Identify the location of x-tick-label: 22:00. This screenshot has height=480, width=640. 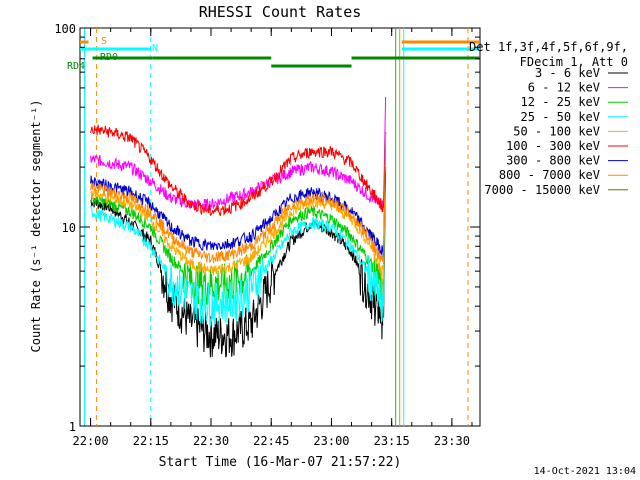
(91, 441).